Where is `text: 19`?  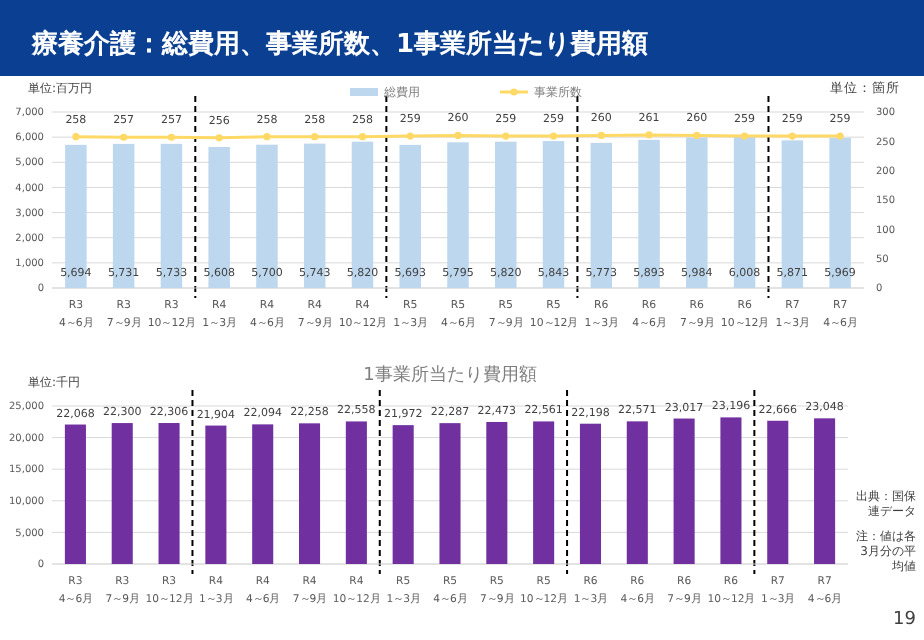 text: 19 is located at coordinates (905, 620).